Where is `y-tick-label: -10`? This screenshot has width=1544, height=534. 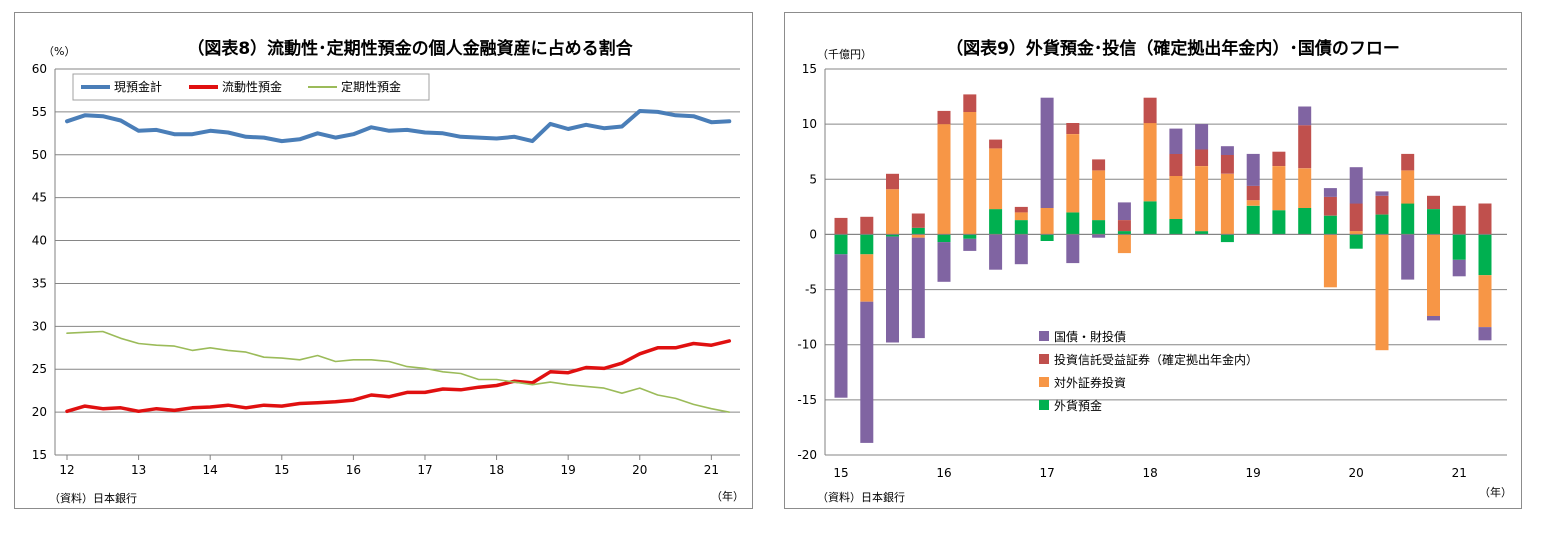
y-tick-label: -10 is located at coordinates (807, 345).